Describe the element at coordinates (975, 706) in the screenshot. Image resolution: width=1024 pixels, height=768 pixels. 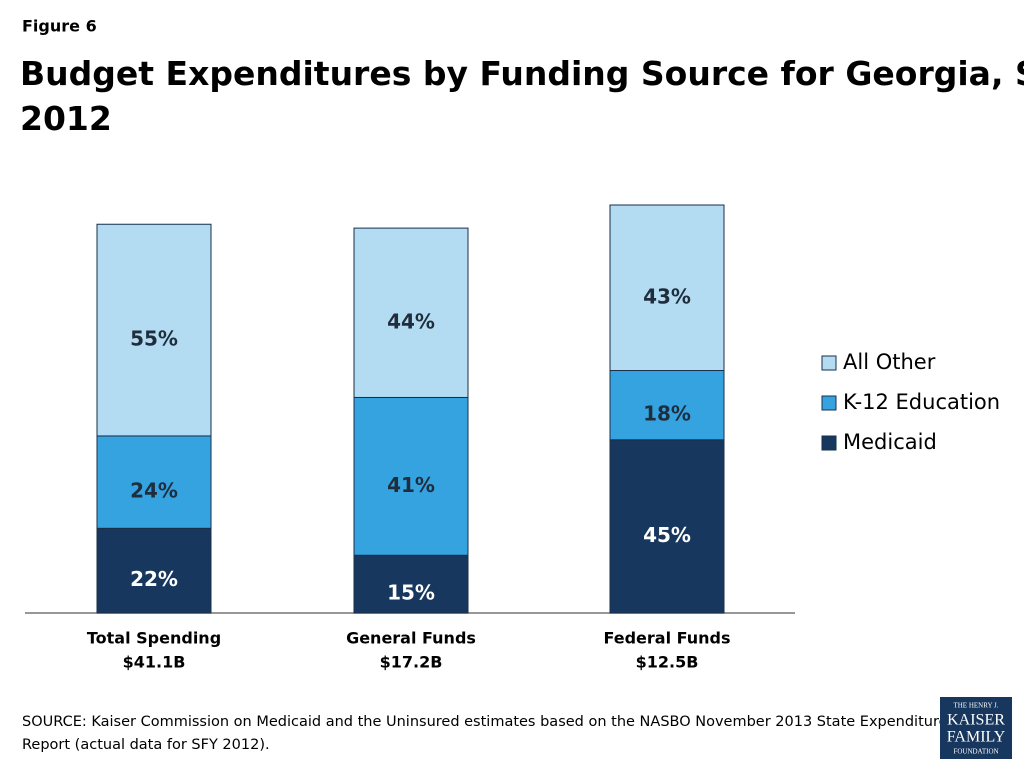
I see `logo-text: THE HENRY J.` at that location.